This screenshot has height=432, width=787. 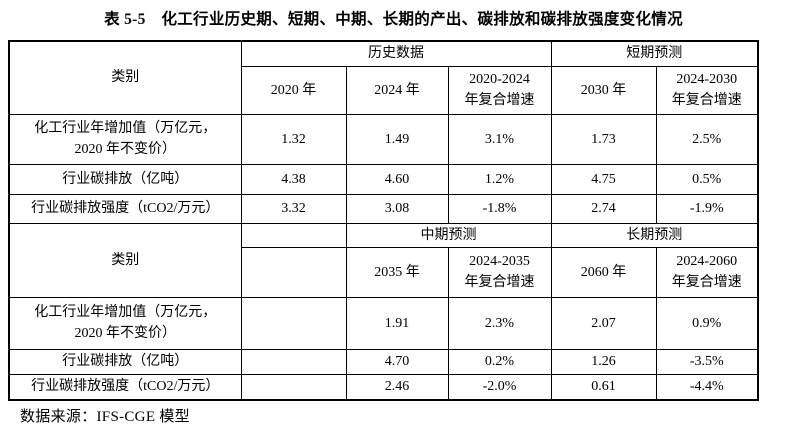 What do you see at coordinates (707, 179) in the screenshot?
I see `cell-carbon-cagr-2024-2030: 0.5%` at bounding box center [707, 179].